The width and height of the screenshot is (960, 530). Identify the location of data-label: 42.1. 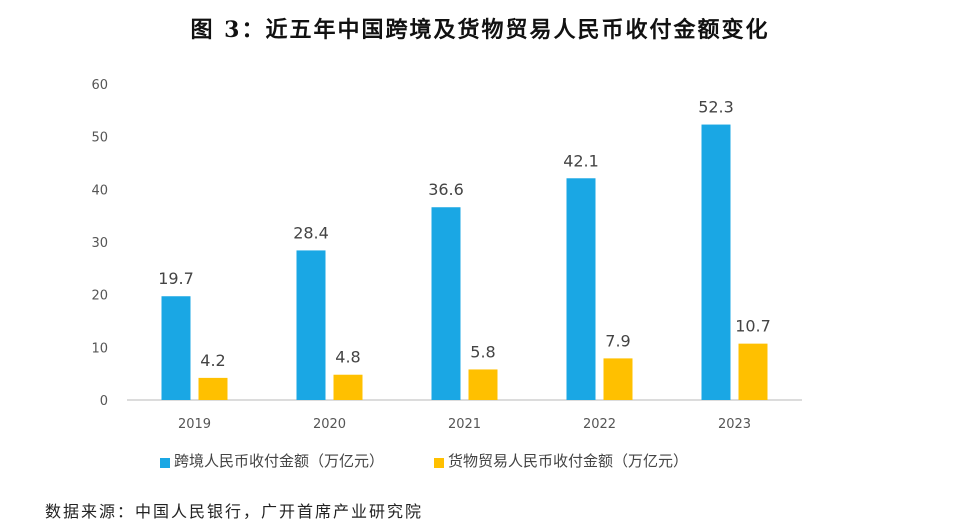
(581, 160).